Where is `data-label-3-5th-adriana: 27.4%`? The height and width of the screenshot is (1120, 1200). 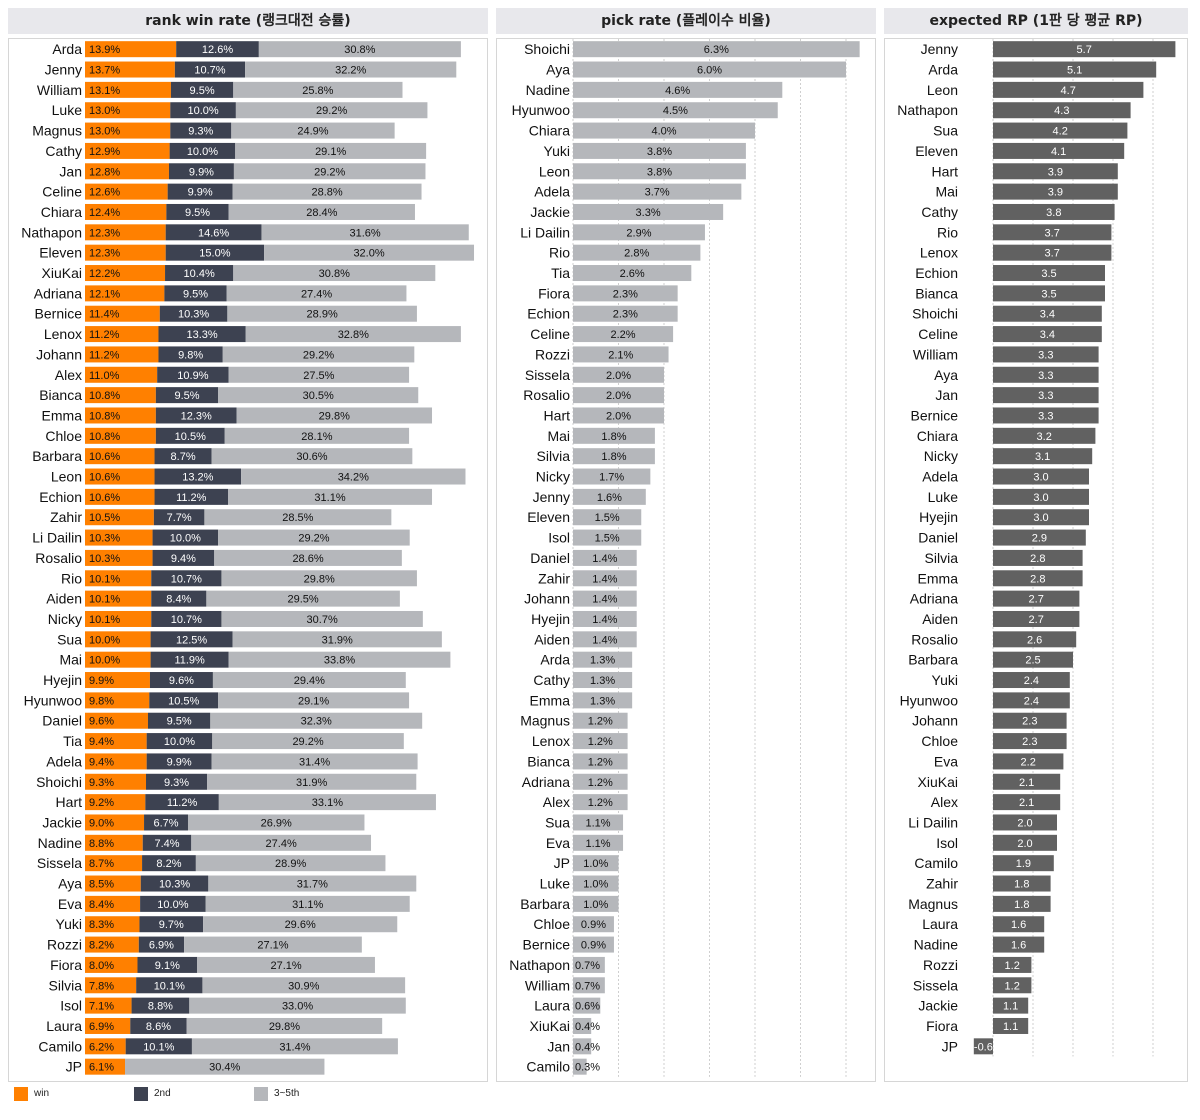
data-label-3-5th-adriana: 27.4% is located at coordinates (316, 294).